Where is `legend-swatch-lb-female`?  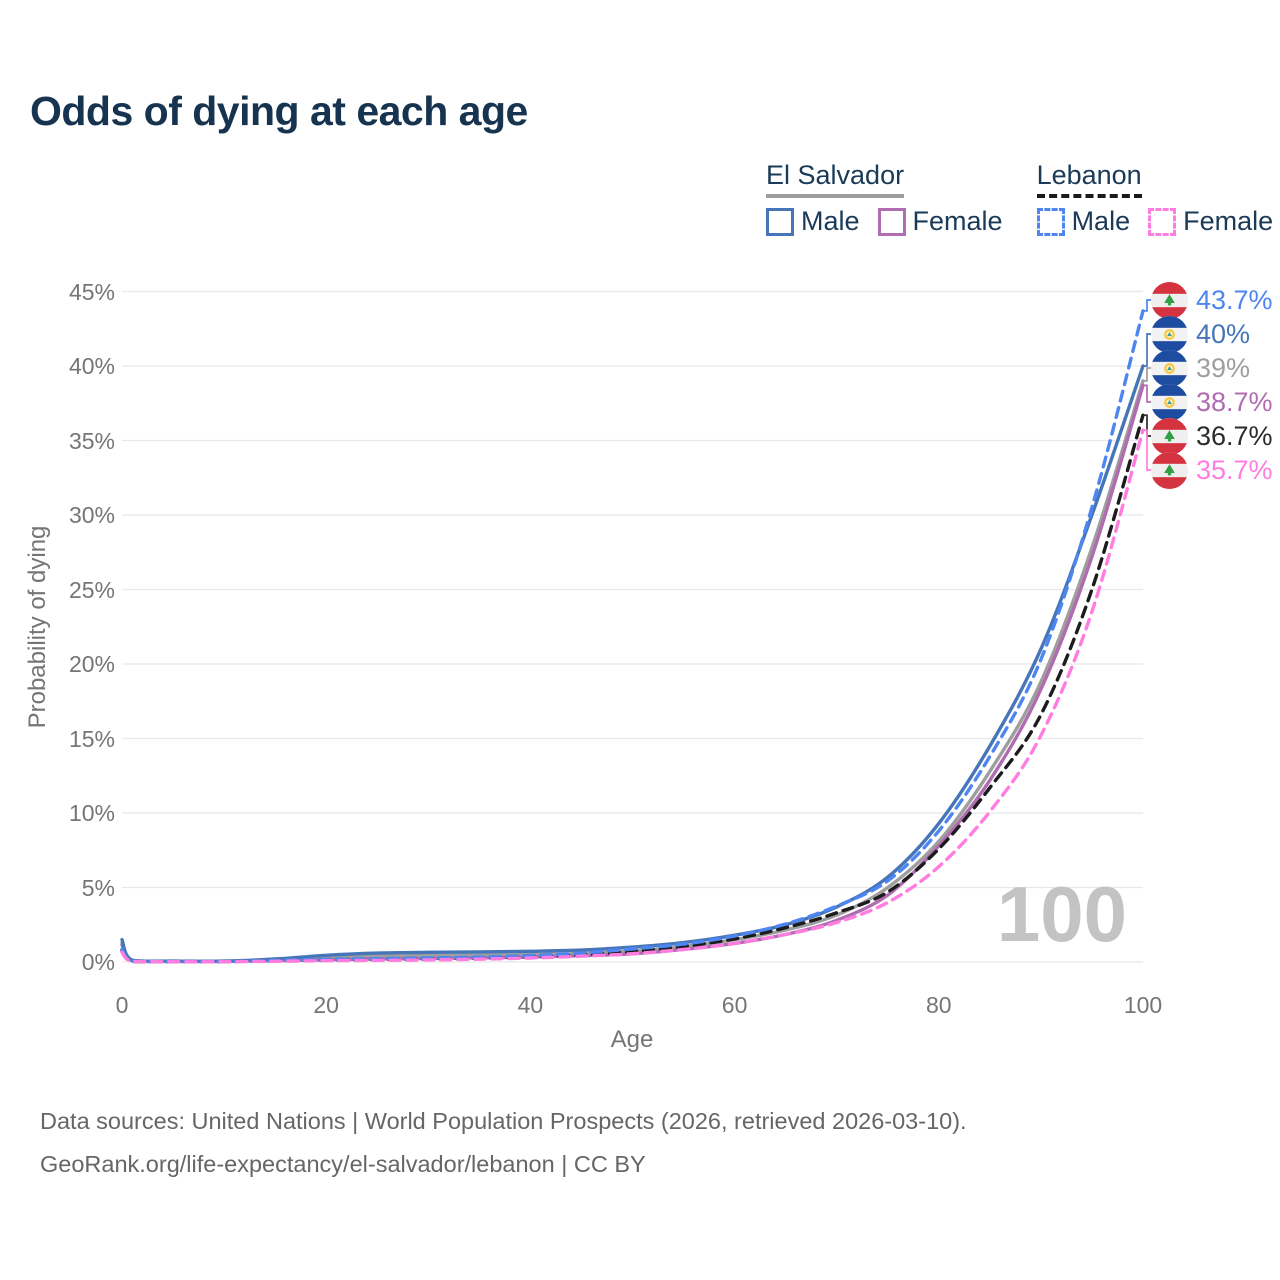
legend-swatch-lb-female is located at coordinates (1162, 221).